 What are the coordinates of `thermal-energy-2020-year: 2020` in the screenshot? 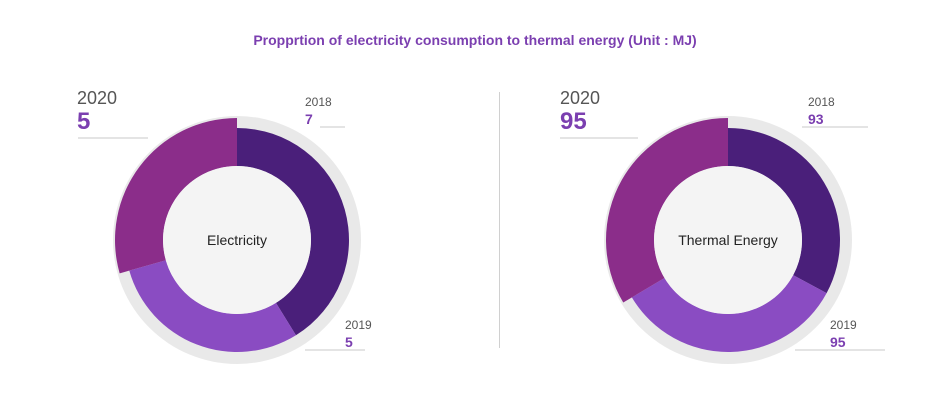 It's located at (580, 98).